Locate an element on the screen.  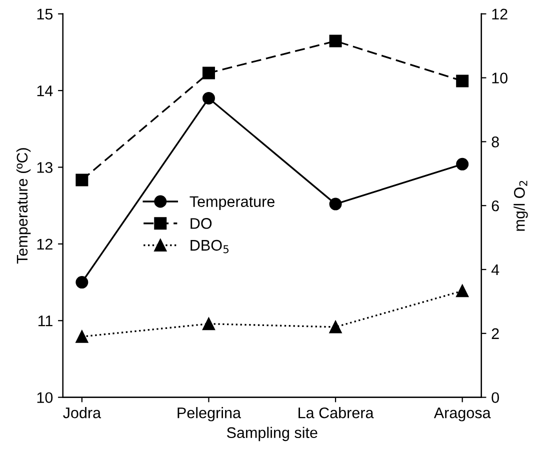
legend-label: Temperature is located at coordinates (232, 203).